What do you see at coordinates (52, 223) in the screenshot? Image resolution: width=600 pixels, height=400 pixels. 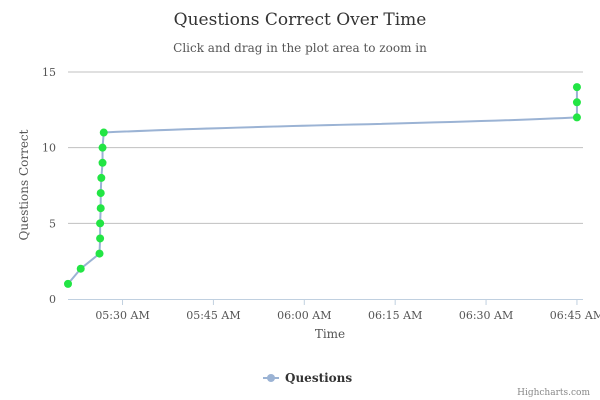 I see `y-tick-label-5: 5` at bounding box center [52, 223].